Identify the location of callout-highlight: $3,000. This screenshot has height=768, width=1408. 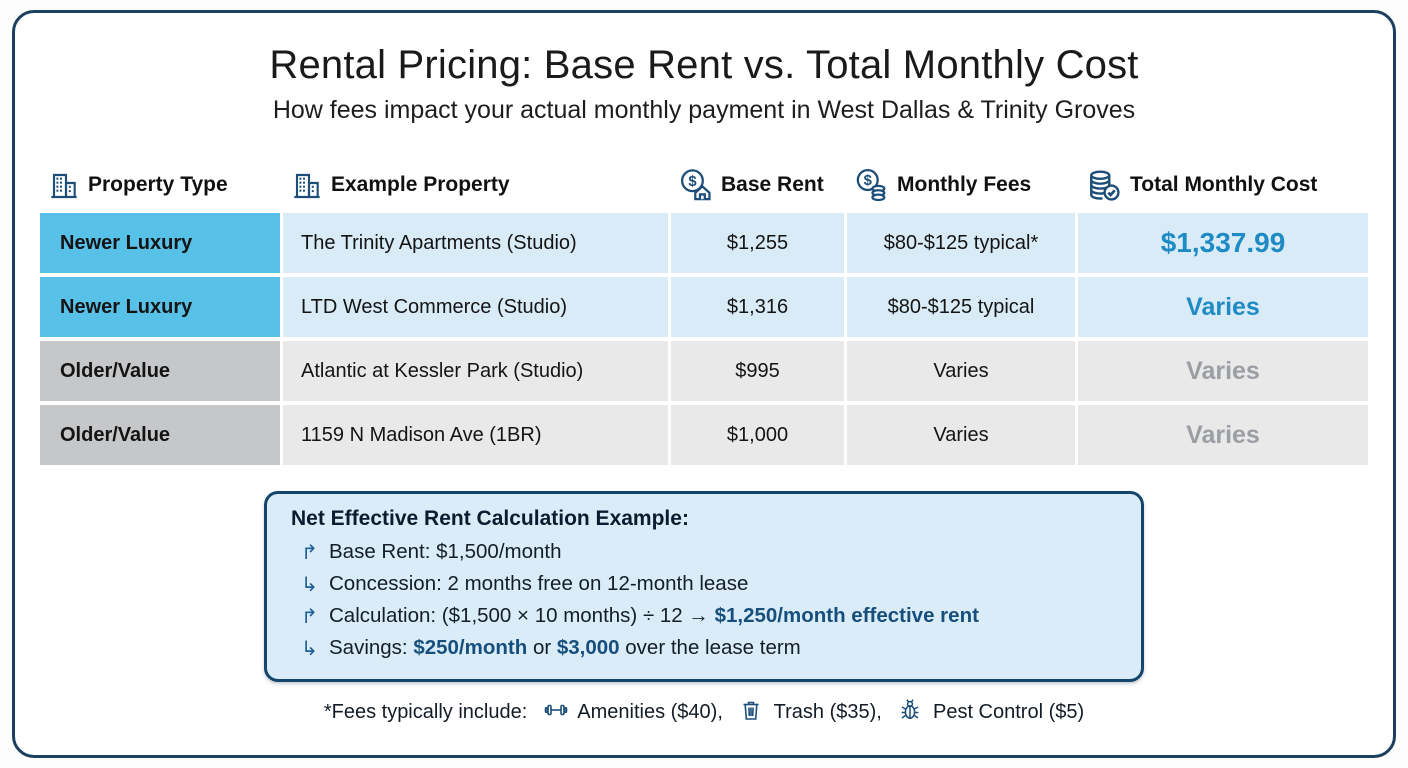
(588, 647).